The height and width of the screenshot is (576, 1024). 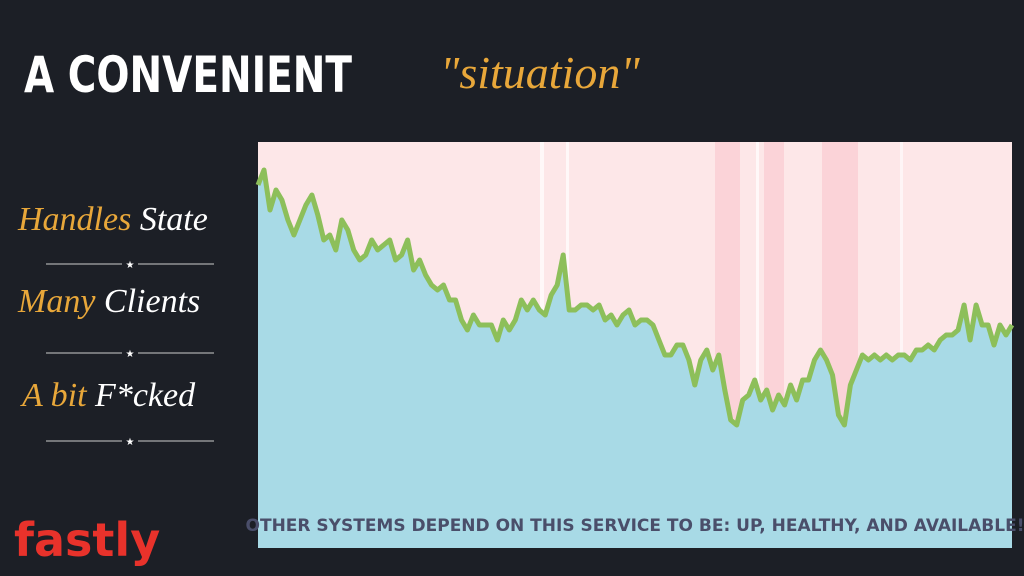 What do you see at coordinates (56, 301) in the screenshot?
I see `item-accent: Many` at bounding box center [56, 301].